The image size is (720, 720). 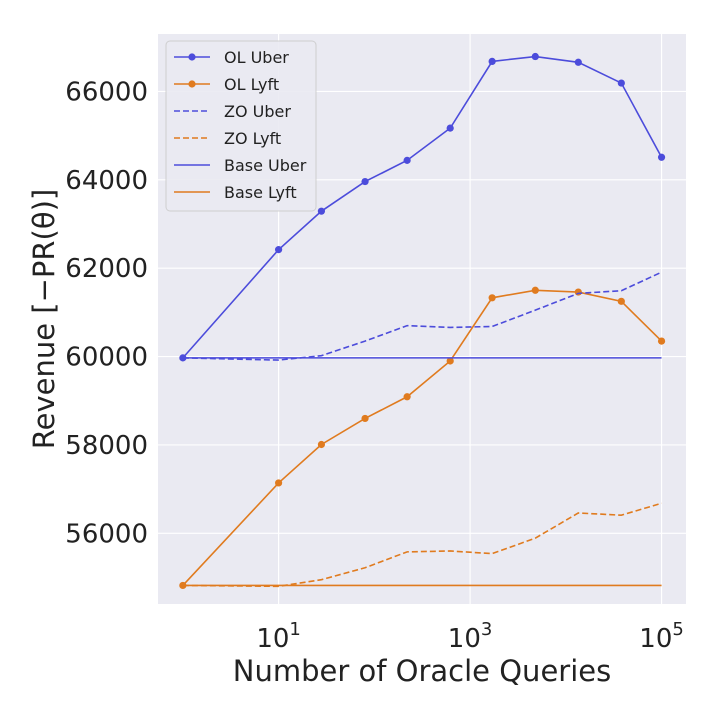 I want to click on legend-label-base-lyft: Base Lyft, so click(x=260, y=192).